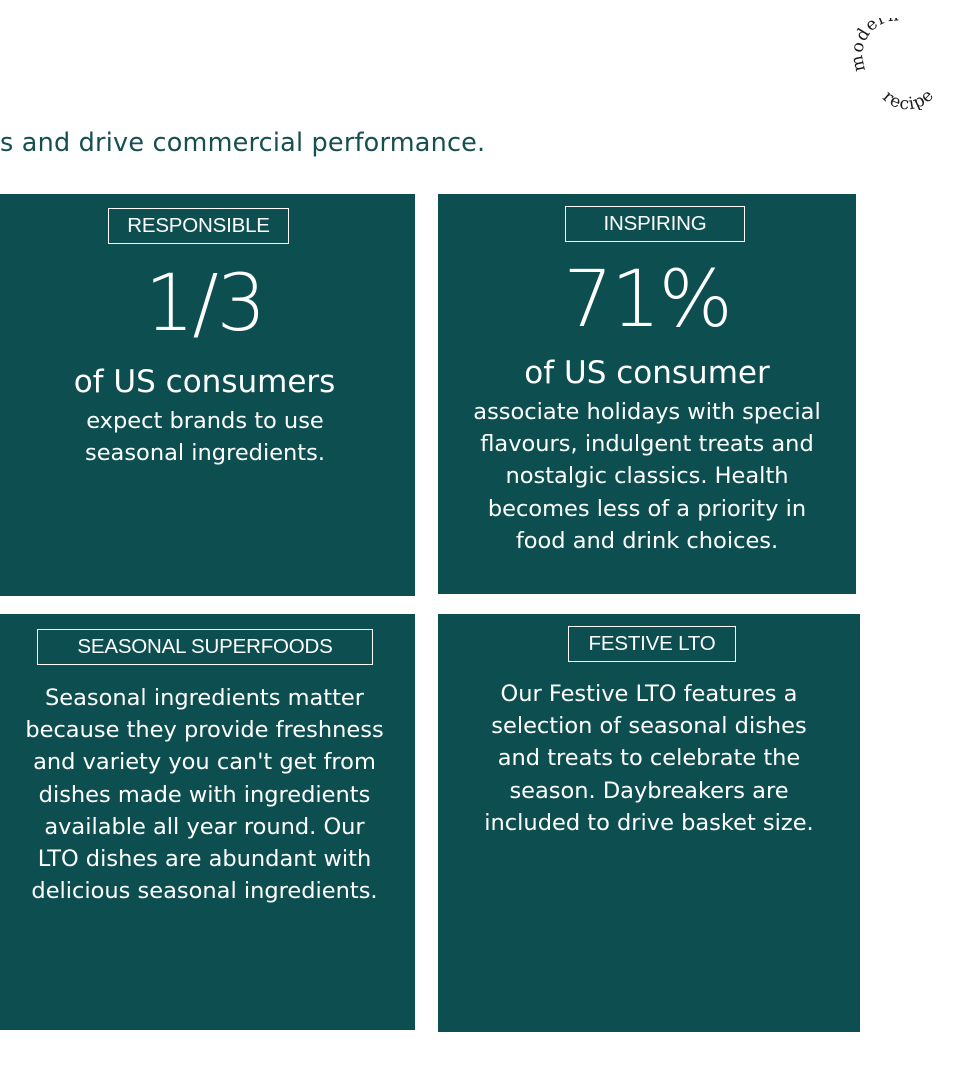 The height and width of the screenshot is (1080, 962). What do you see at coordinates (243, 143) in the screenshot?
I see `headline: s and drive commercial performance.` at bounding box center [243, 143].